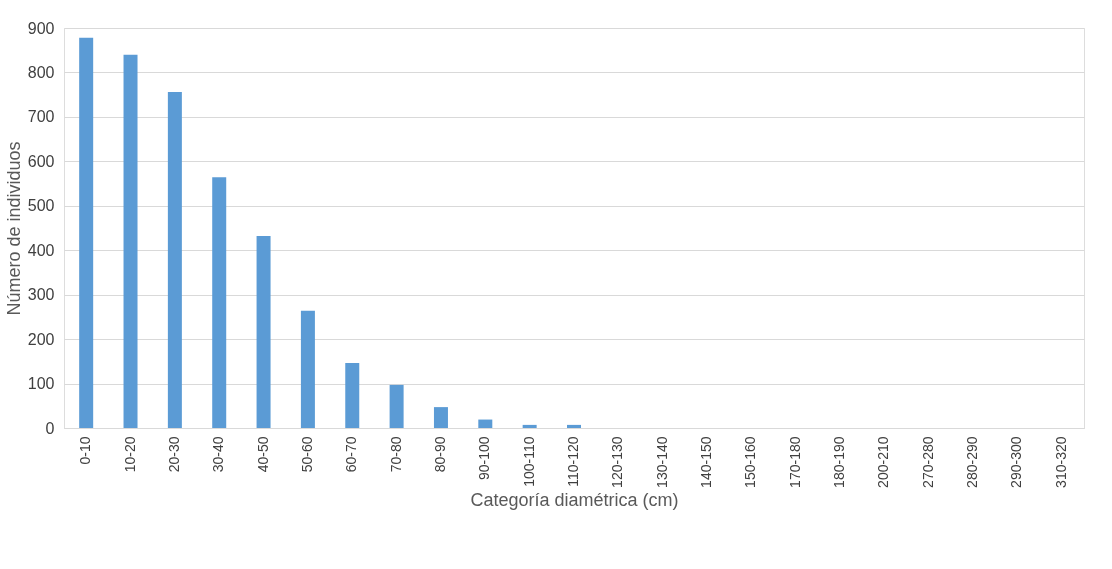  I want to click on x-tick-label: 270-280, so click(927, 462).